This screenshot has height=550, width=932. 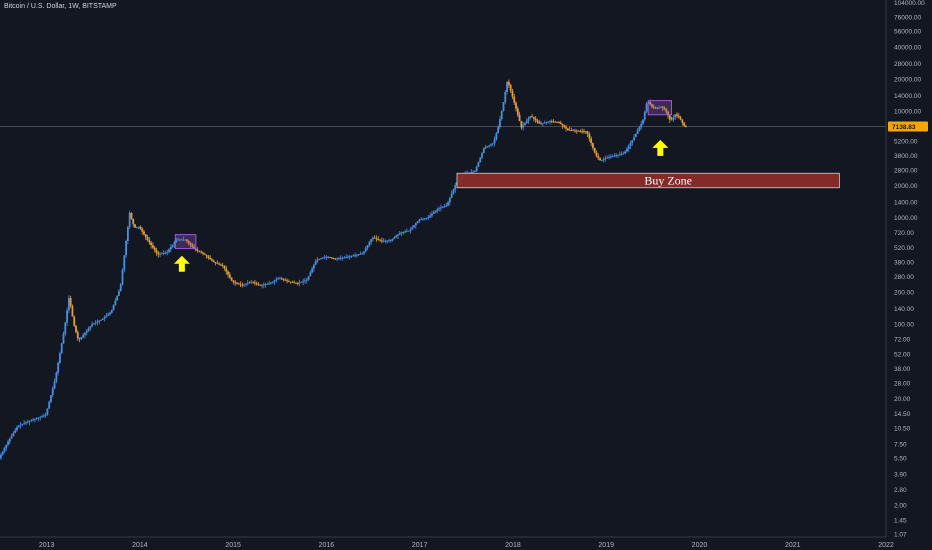 What do you see at coordinates (793, 545) in the screenshot?
I see `x-tick-label: 2021` at bounding box center [793, 545].